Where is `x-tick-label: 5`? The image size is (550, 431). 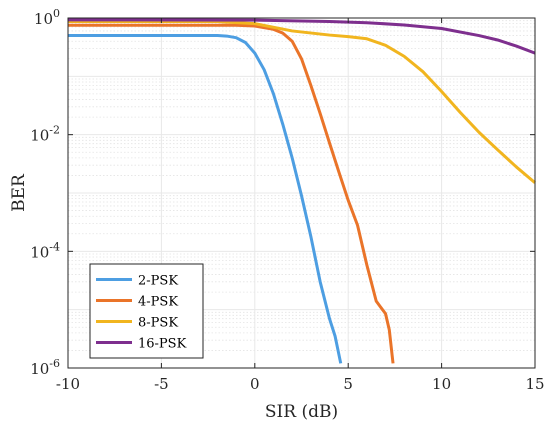 x-tick-label: 5 is located at coordinates (348, 384).